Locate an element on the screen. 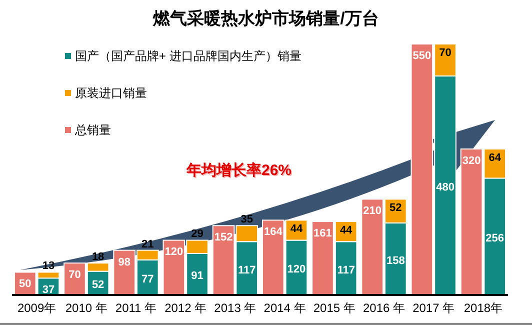  data-label: 50 is located at coordinates (25, 284).